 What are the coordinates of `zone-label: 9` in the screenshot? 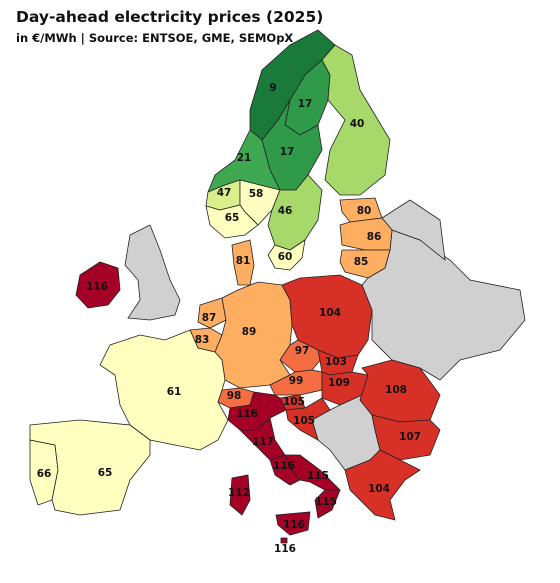 It's located at (272, 88).